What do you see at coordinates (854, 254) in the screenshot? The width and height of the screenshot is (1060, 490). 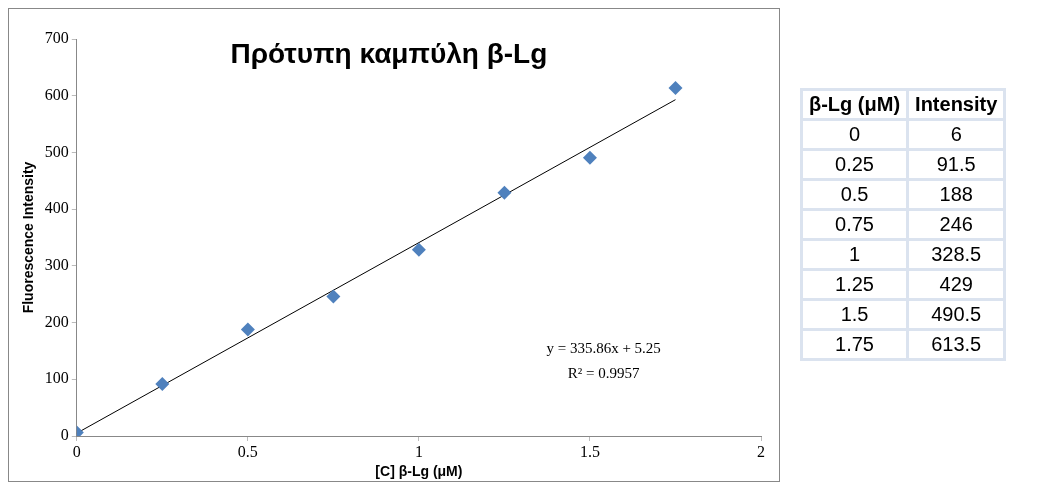 I see `y-tick-label: 1` at bounding box center [854, 254].